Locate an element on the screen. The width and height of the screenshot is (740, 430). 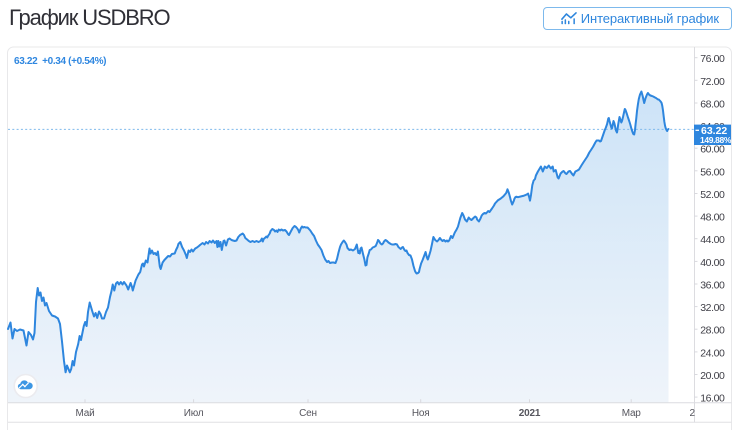
svg-text: 72.00 is located at coordinates (712, 82).